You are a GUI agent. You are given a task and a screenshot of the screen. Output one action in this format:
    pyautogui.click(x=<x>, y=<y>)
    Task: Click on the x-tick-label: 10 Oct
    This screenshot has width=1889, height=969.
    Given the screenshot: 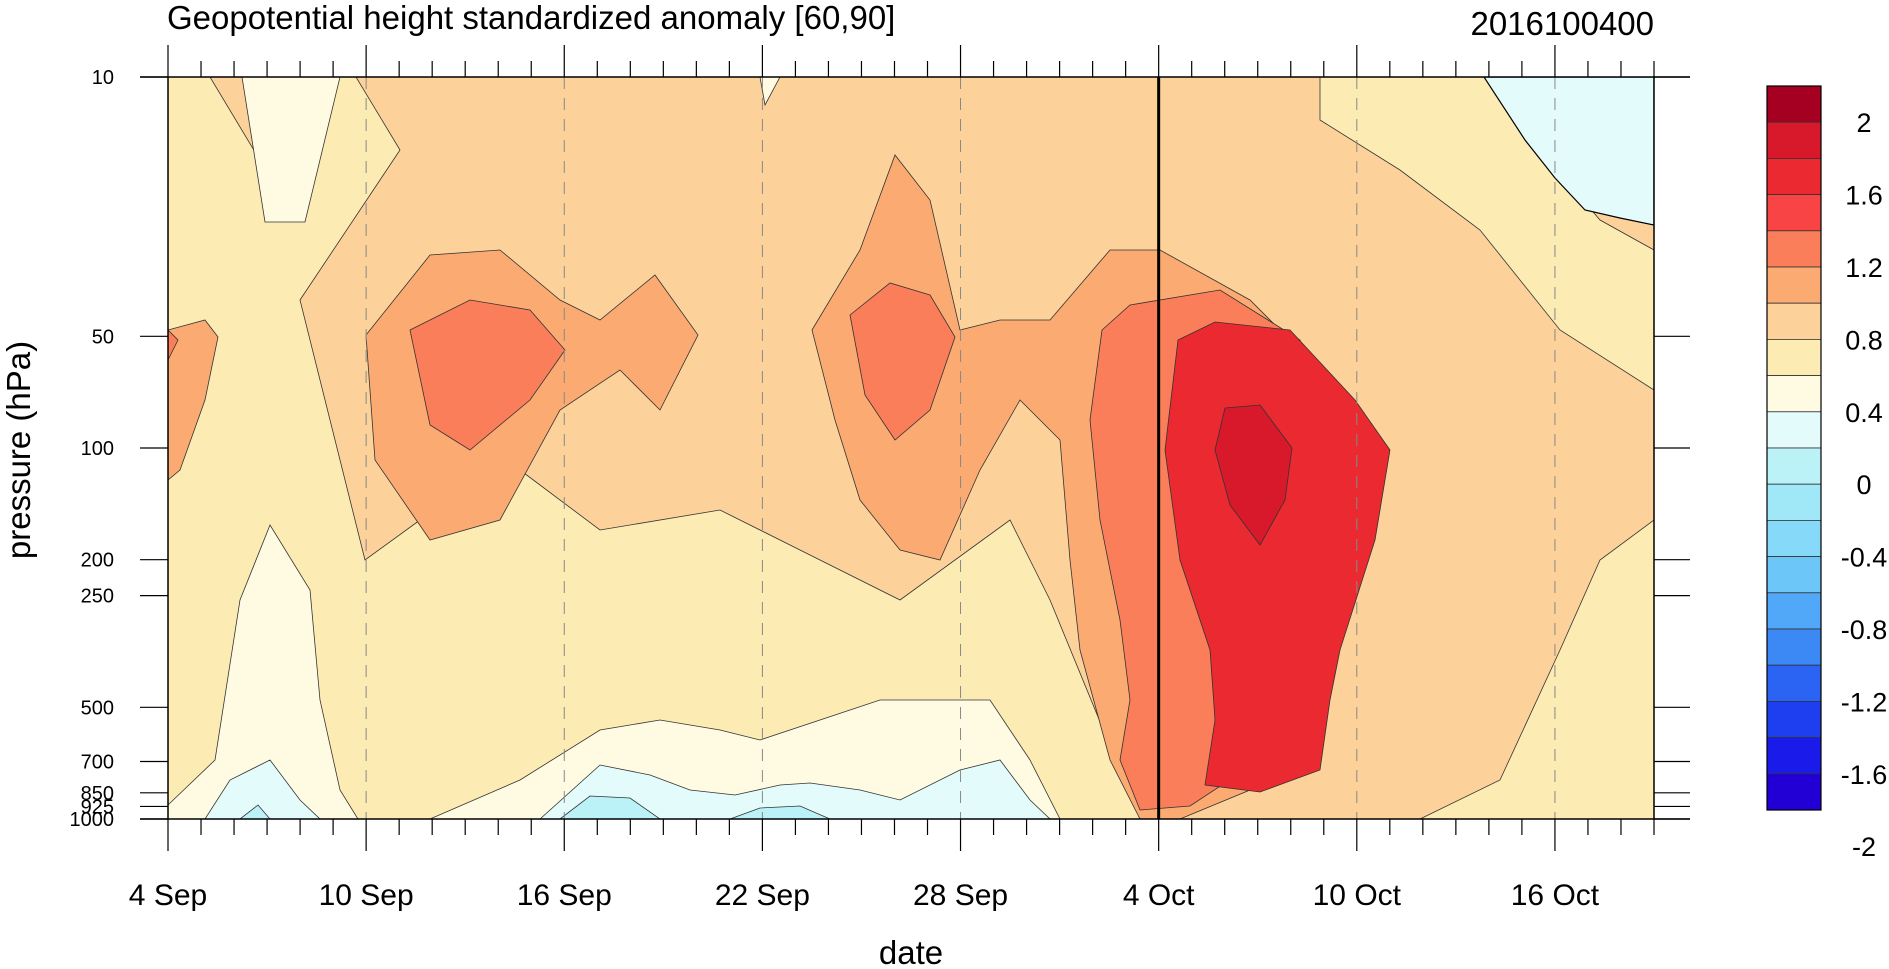 What is the action you would take?
    pyautogui.click(x=1357, y=895)
    